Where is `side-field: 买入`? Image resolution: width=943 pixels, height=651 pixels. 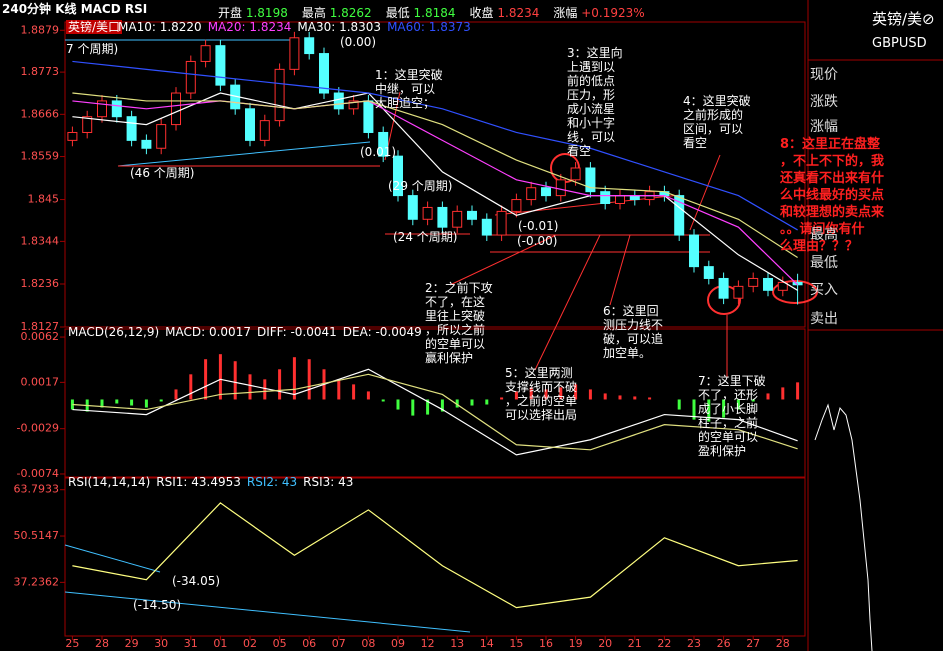 side-field: 买入 is located at coordinates (824, 290).